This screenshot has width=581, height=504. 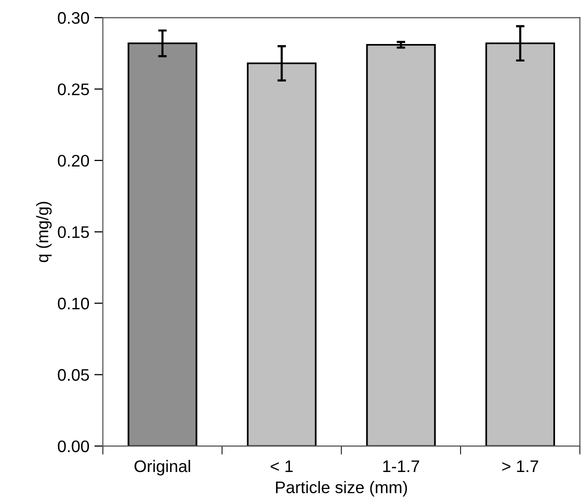 What do you see at coordinates (401, 466) in the screenshot?
I see `x-tick-label: 1-1.7` at bounding box center [401, 466].